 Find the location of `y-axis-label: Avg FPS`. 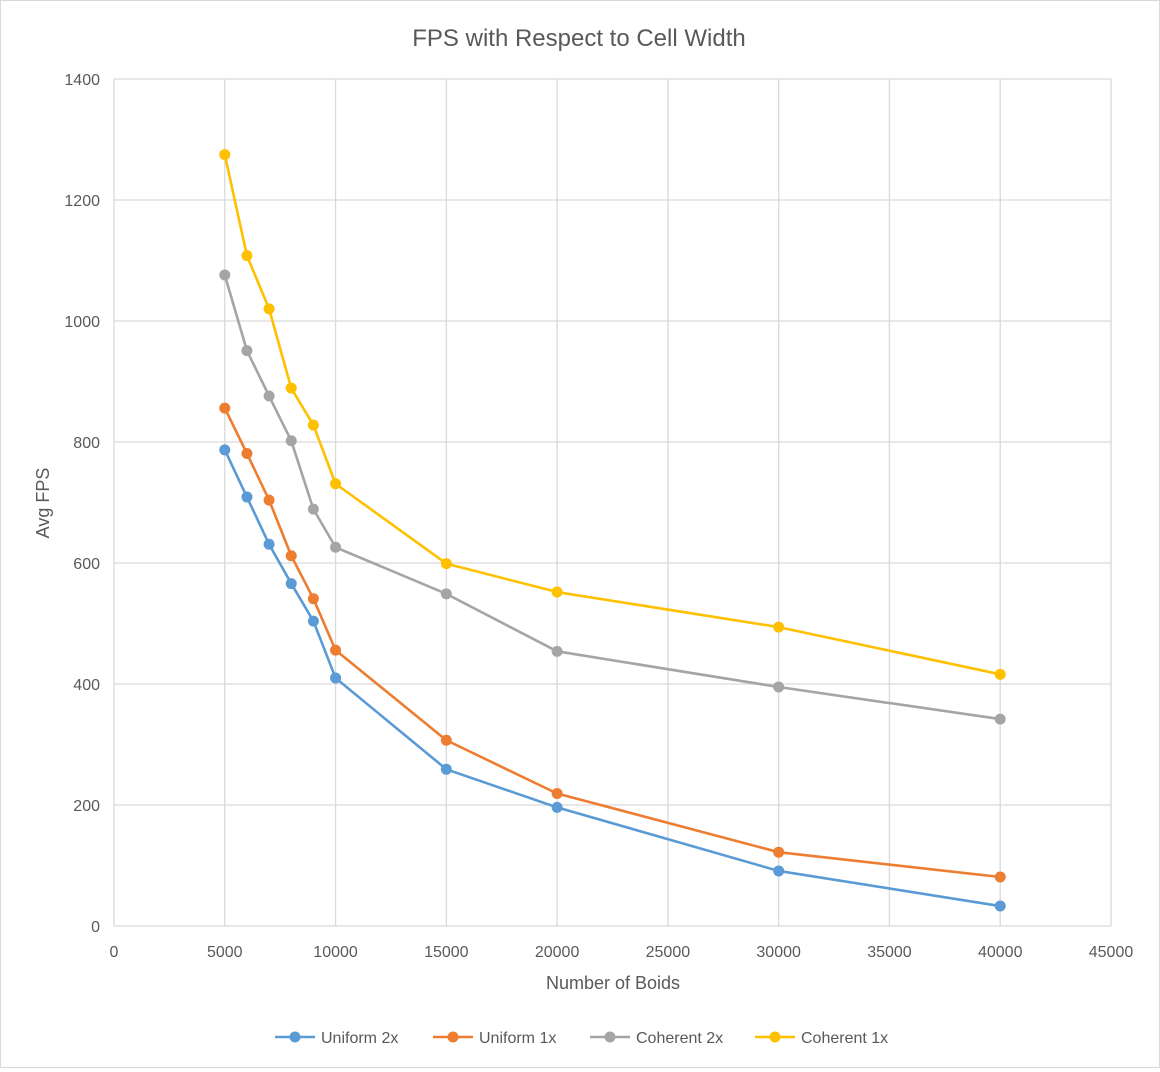

y-axis-label: Avg FPS is located at coordinates (43, 503).